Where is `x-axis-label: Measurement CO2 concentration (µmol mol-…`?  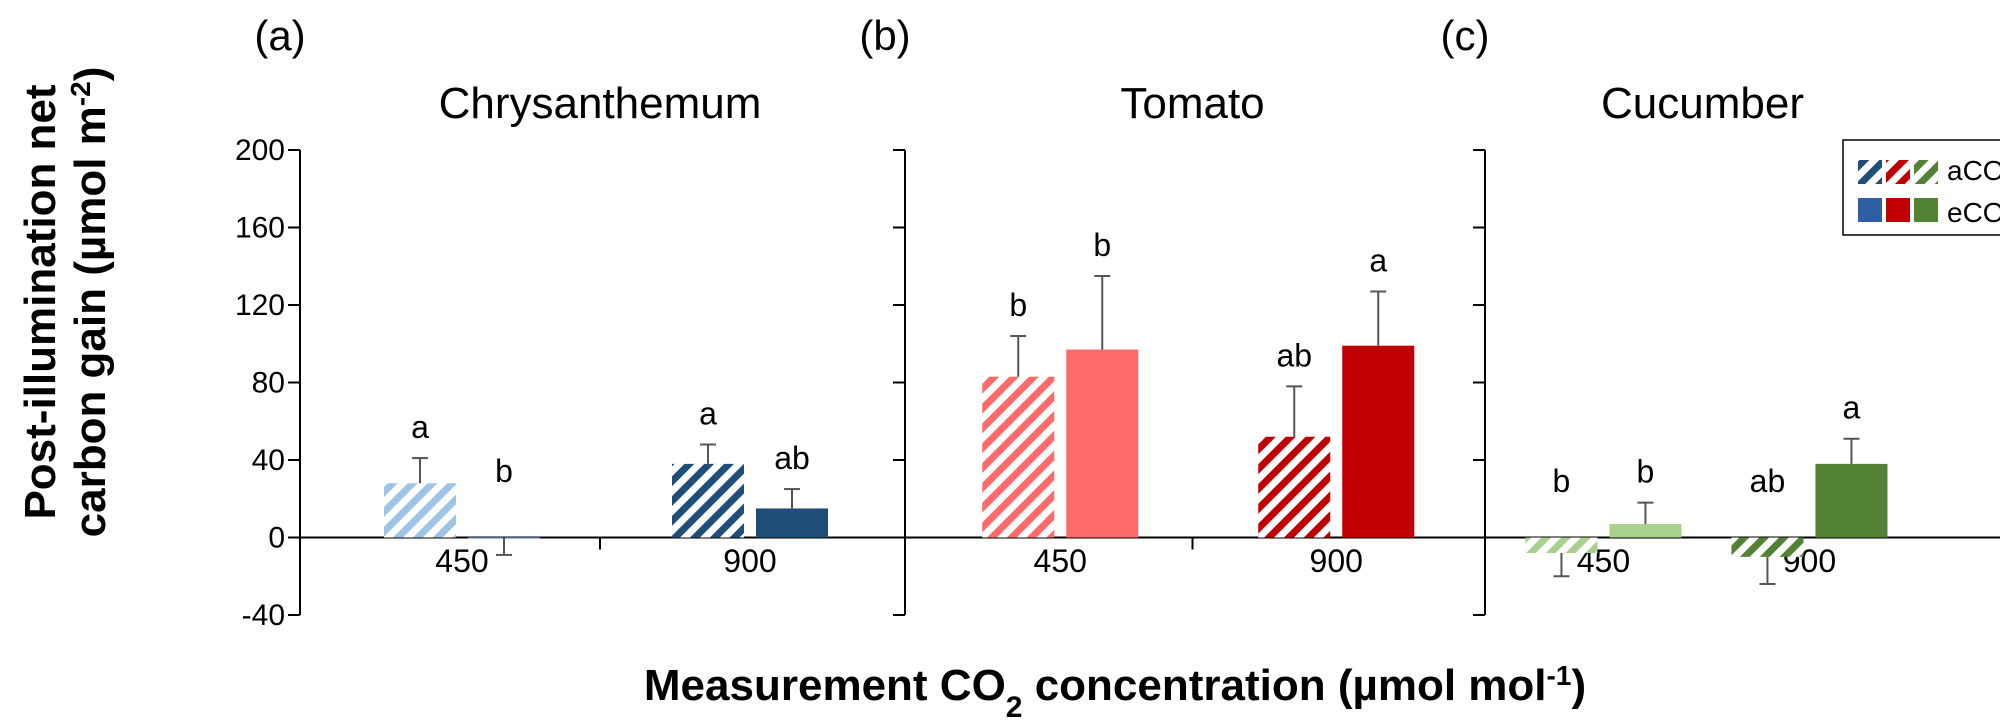 x-axis-label: Measurement CO2 concentration (µmol mol-… is located at coordinates (1115, 692).